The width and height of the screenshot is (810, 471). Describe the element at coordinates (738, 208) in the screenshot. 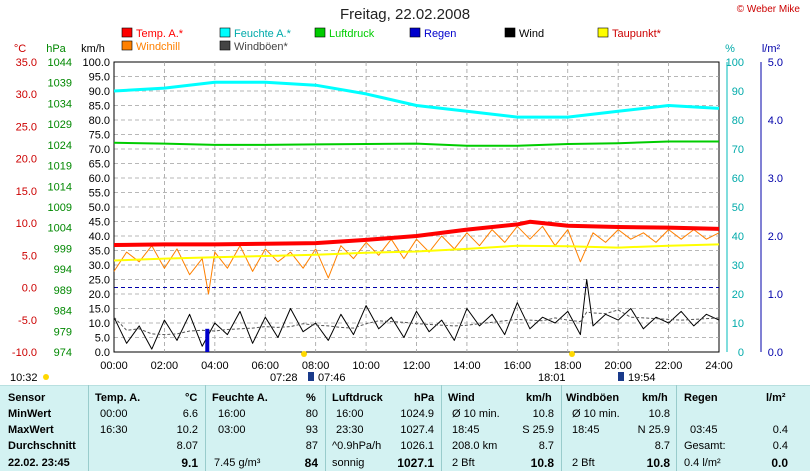

I see `pct-tick-label: 50` at that location.